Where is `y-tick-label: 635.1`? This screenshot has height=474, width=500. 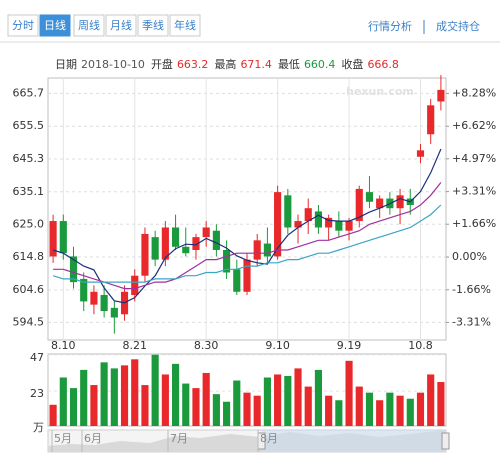 y-tick-label: 635.1 is located at coordinates (29, 191).